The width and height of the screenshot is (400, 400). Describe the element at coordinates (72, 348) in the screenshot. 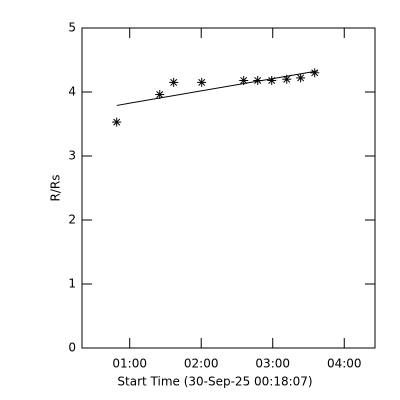

I see `y-tick-label: 0` at that location.